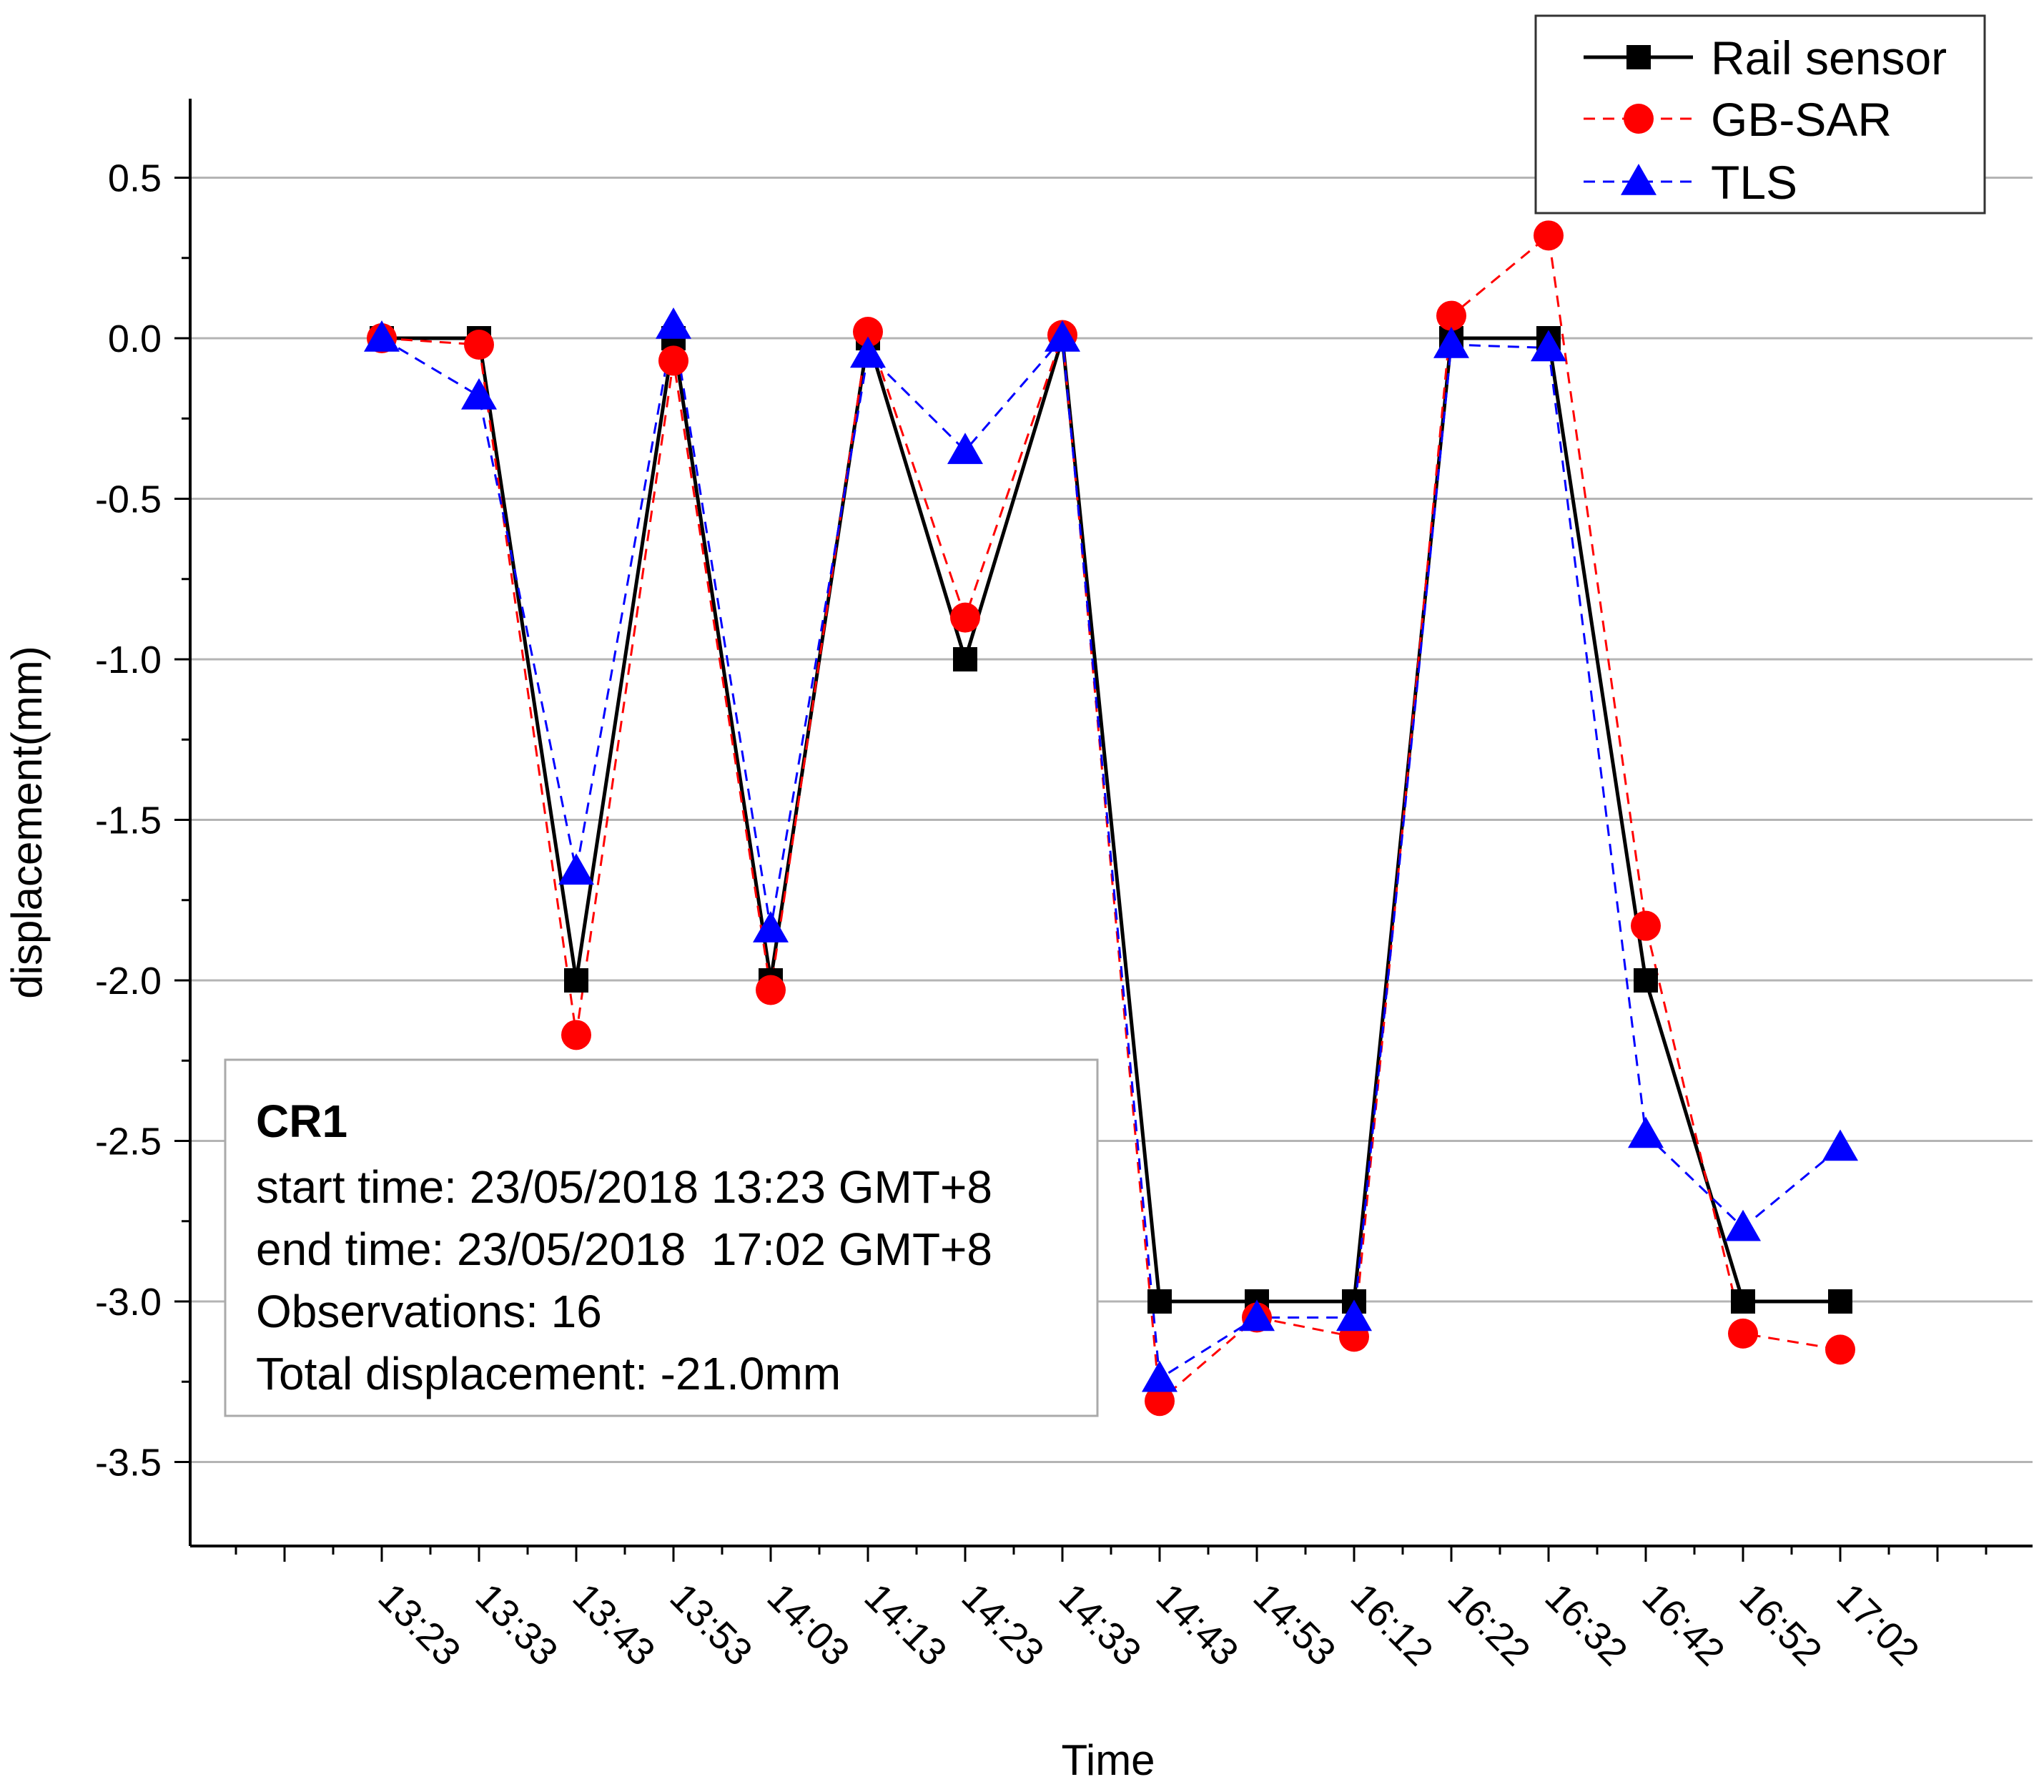  Describe the element at coordinates (128, 660) in the screenshot. I see `y-tick-label: -1.0` at that location.